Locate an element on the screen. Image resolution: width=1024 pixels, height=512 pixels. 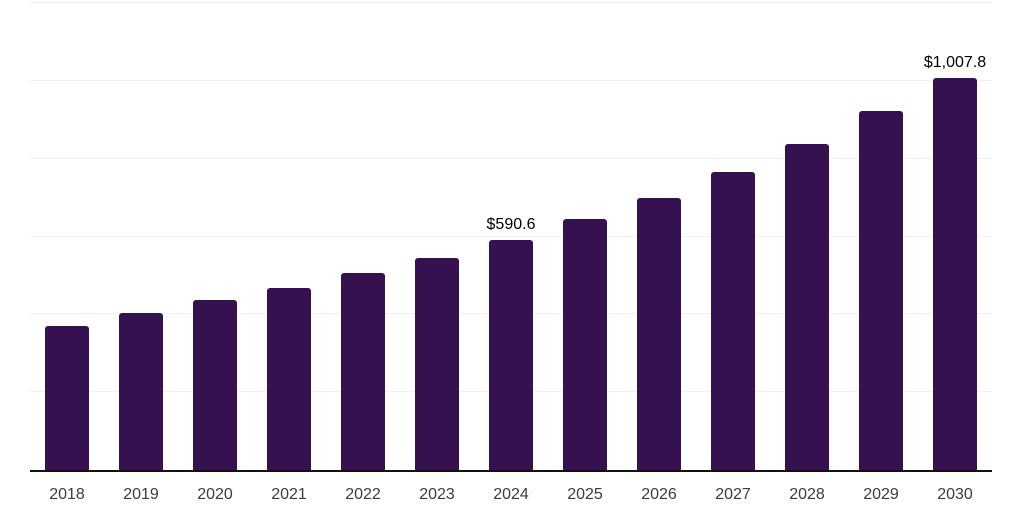
x-tick-label-2029: 2029 is located at coordinates (881, 494).